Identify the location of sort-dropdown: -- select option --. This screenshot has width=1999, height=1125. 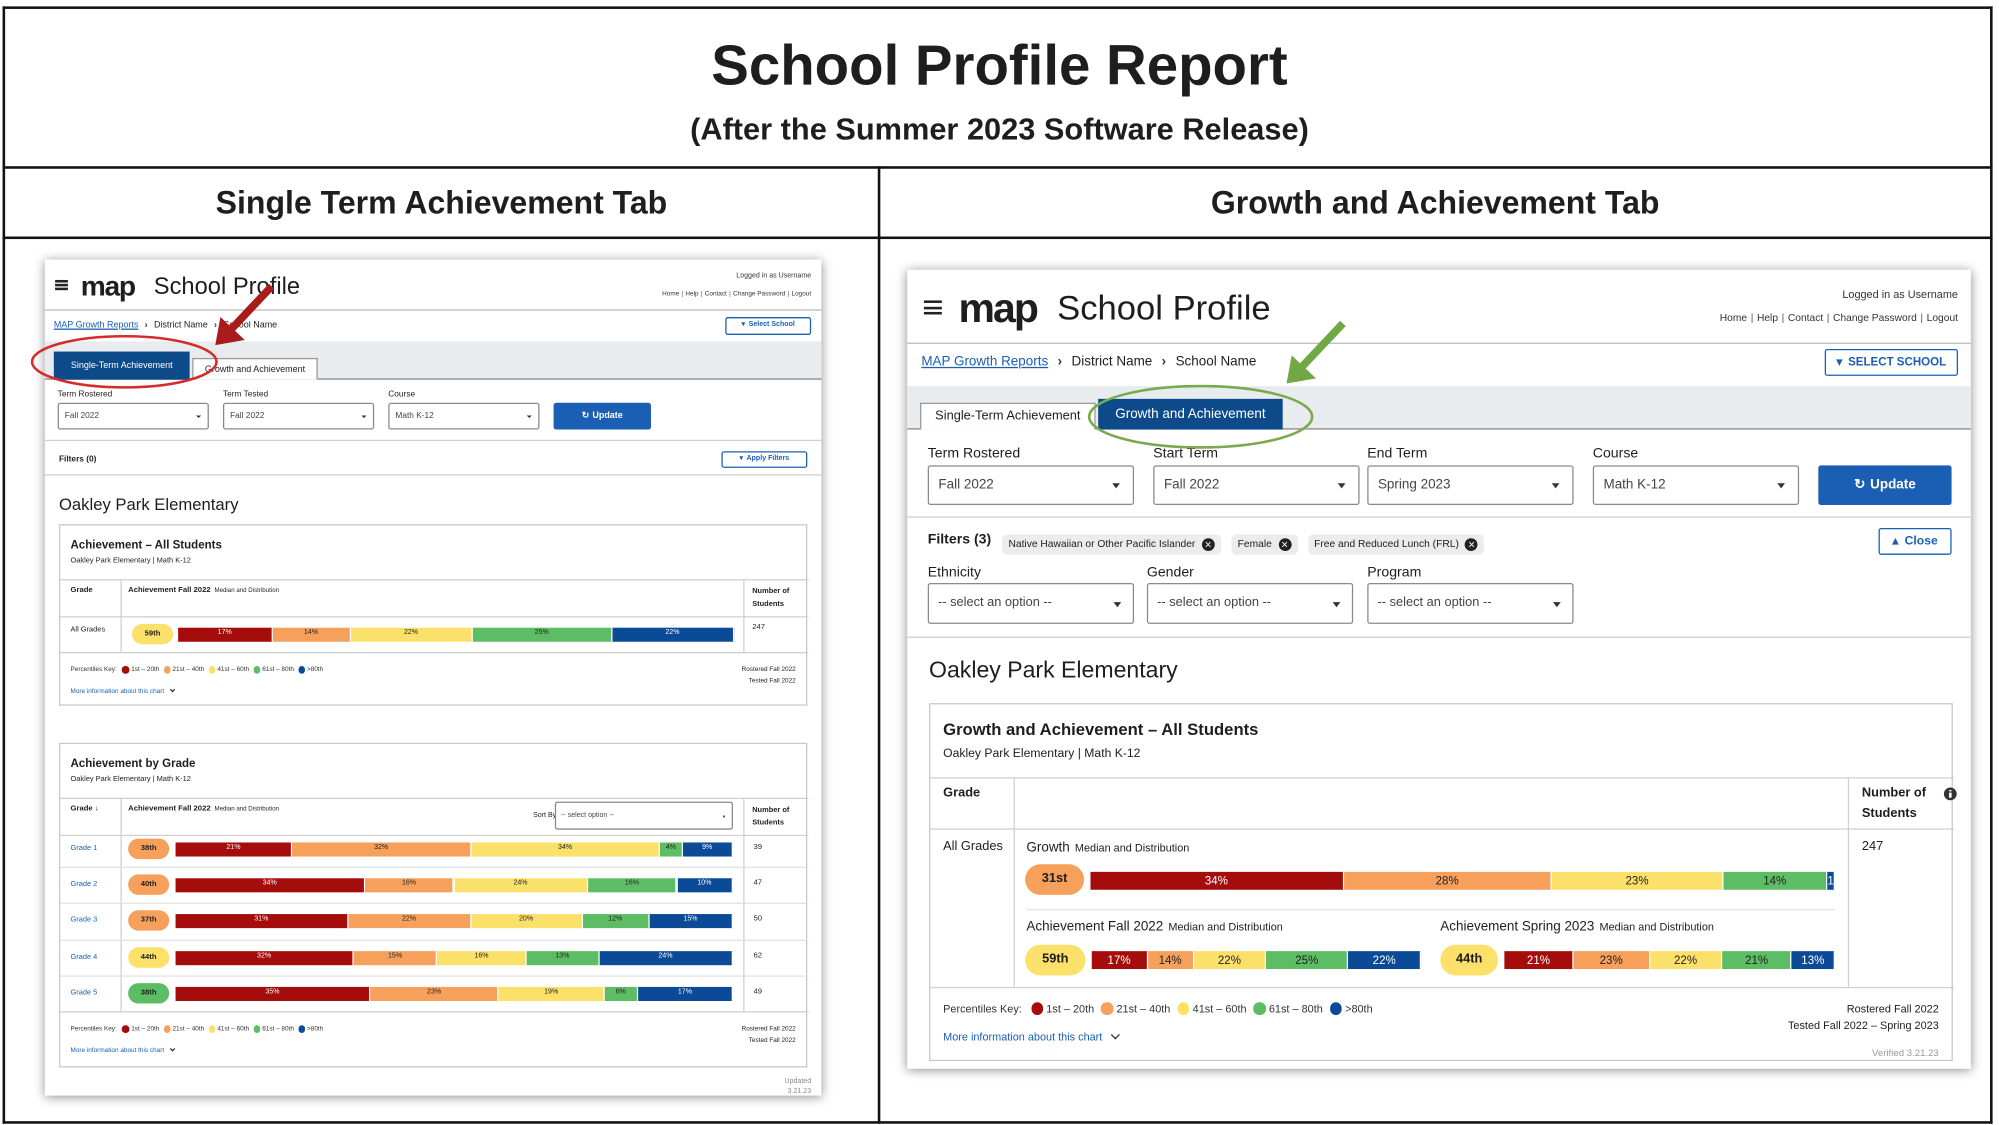
(643, 815).